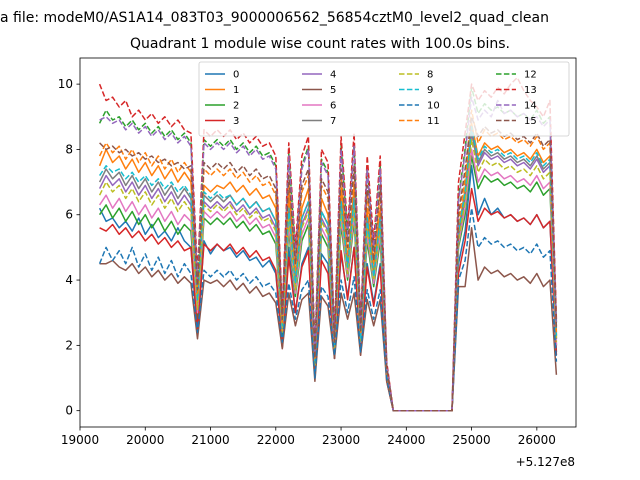 This screenshot has height=480, width=640. What do you see at coordinates (530, 75) in the screenshot?
I see `legend-label-12: 12` at bounding box center [530, 75].